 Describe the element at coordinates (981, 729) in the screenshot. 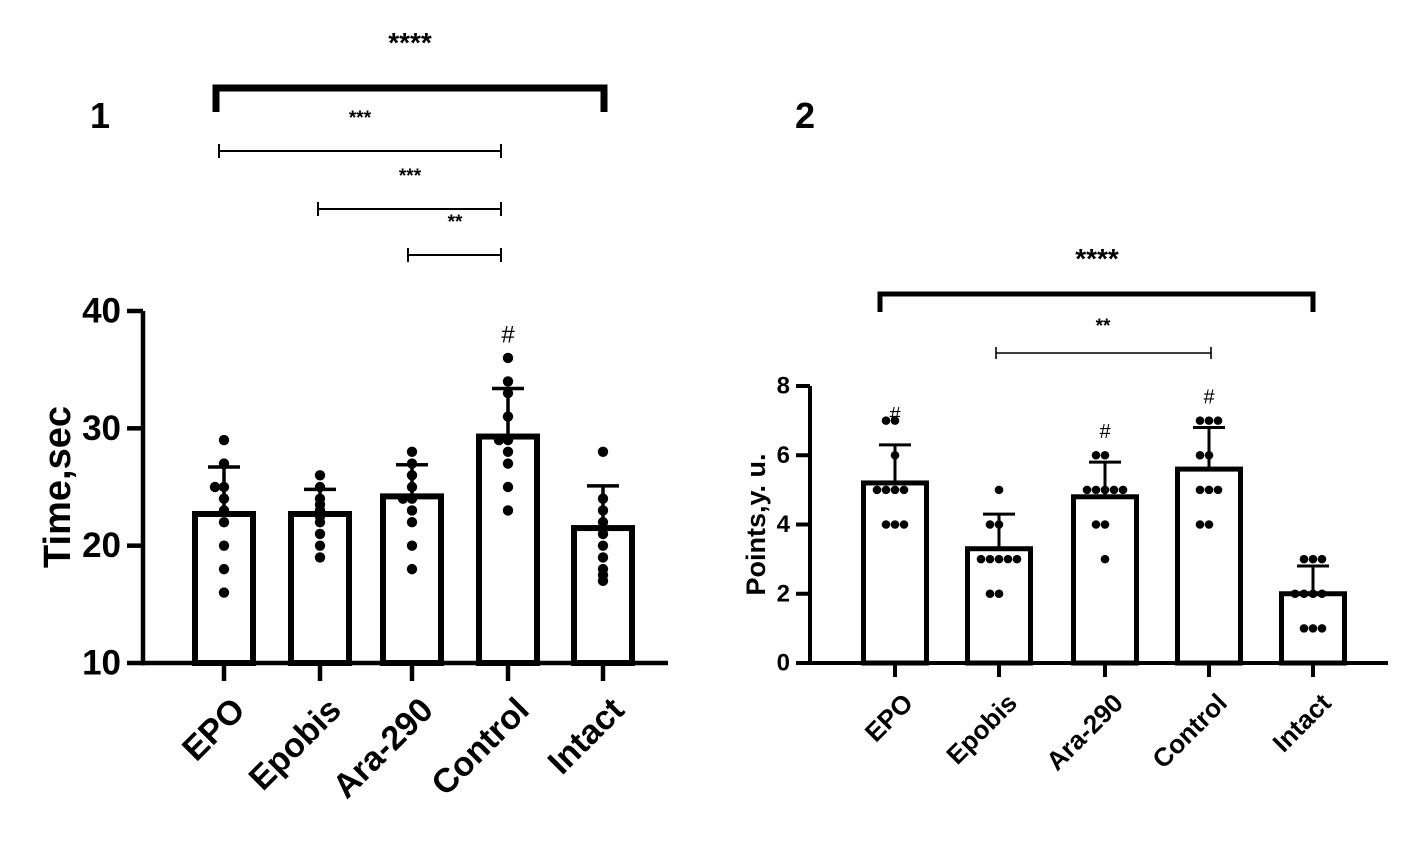

I see `p2-category-label-1: Epobis` at that location.